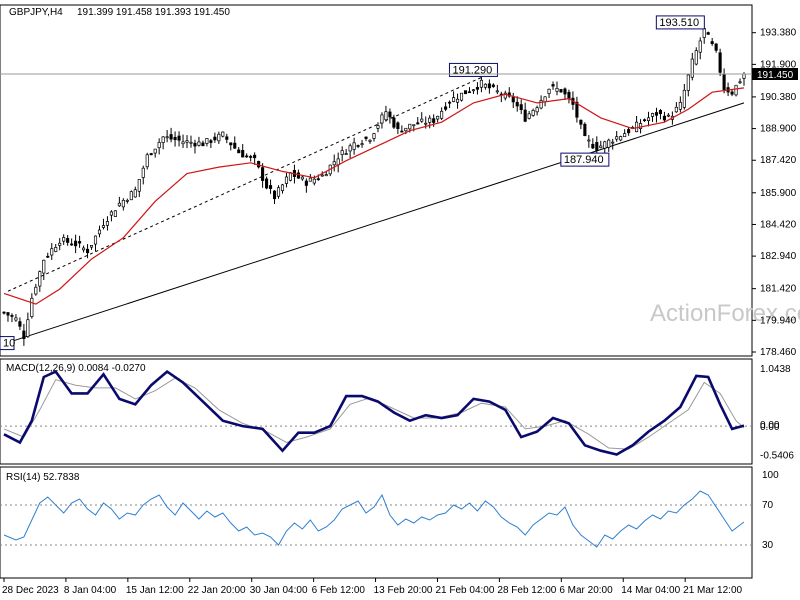 The width and height of the screenshot is (800, 600). I want to click on macd-signal-line, so click(374, 413).